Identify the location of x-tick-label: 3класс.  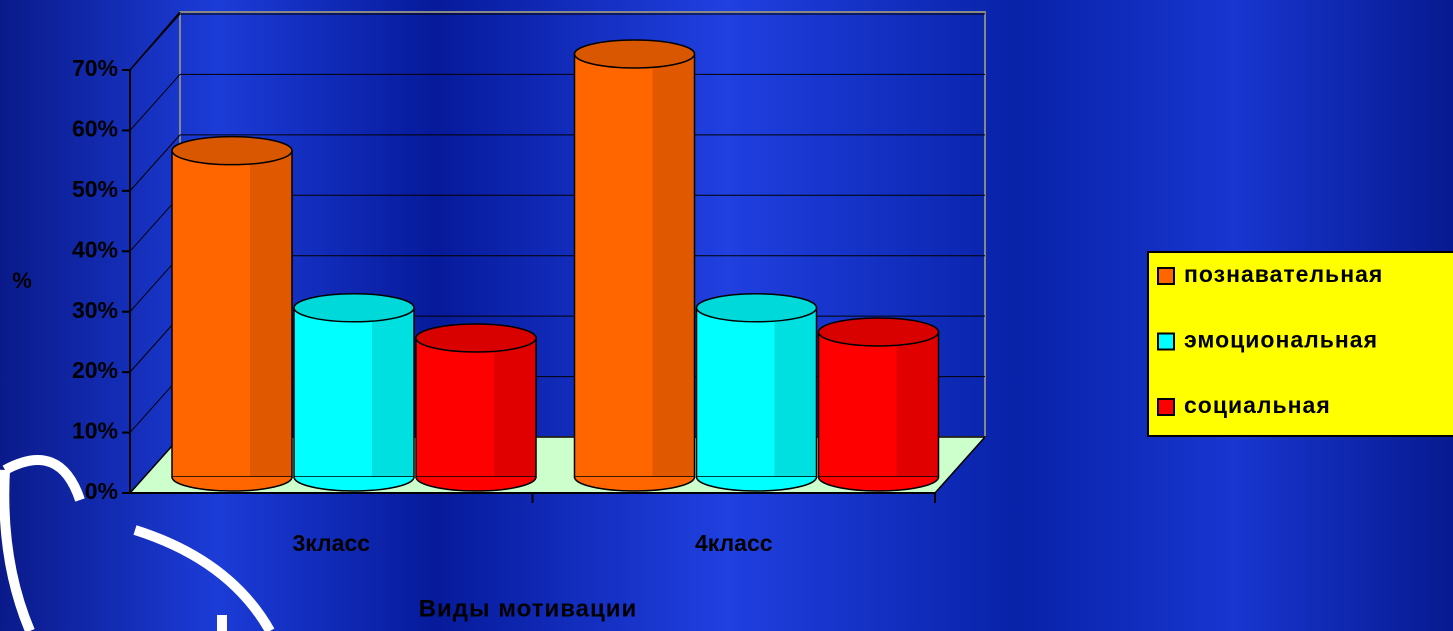
(331, 543).